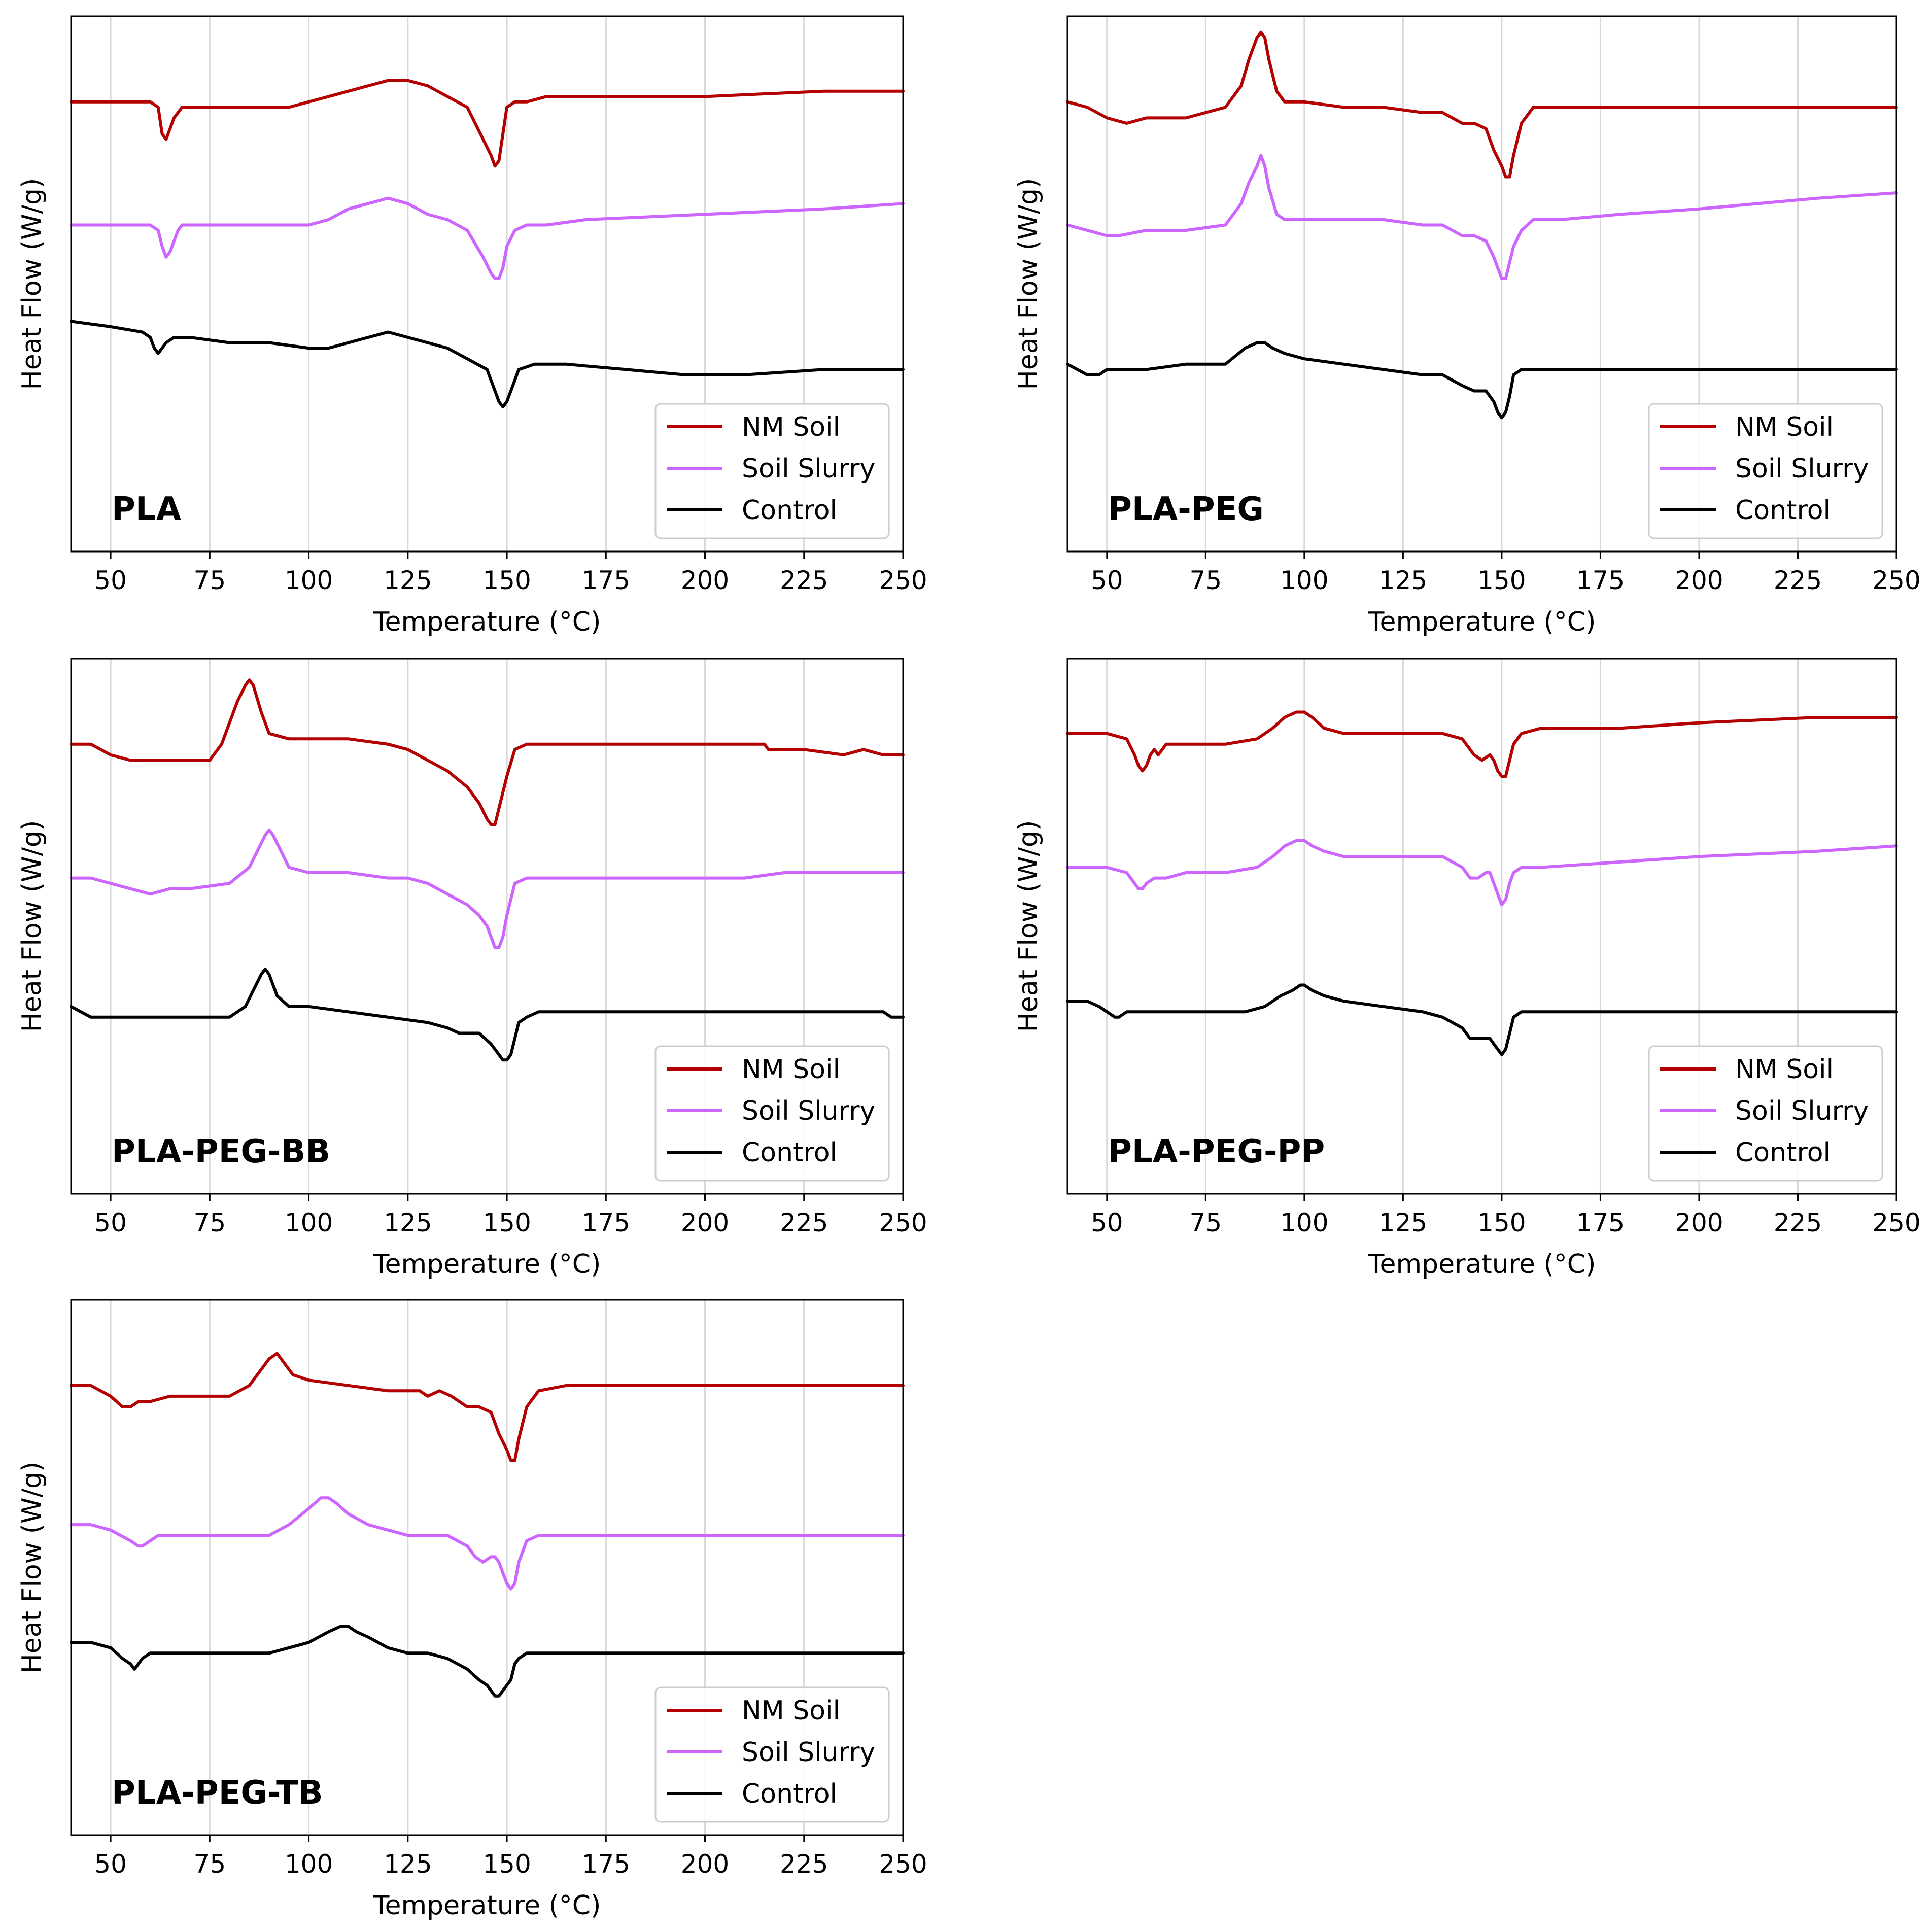  Describe the element at coordinates (147, 509) in the screenshot. I see `panel-title: PLA` at that location.